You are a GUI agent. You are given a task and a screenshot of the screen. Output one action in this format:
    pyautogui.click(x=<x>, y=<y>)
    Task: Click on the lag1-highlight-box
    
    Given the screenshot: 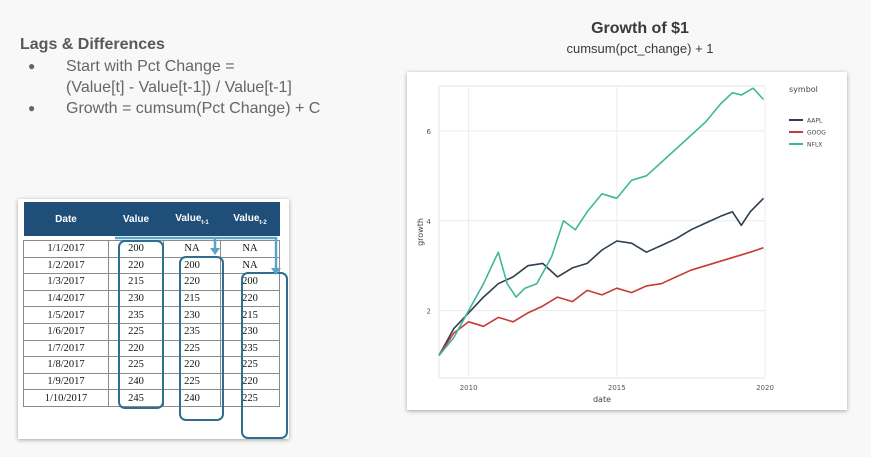 What is the action you would take?
    pyautogui.click(x=201, y=338)
    